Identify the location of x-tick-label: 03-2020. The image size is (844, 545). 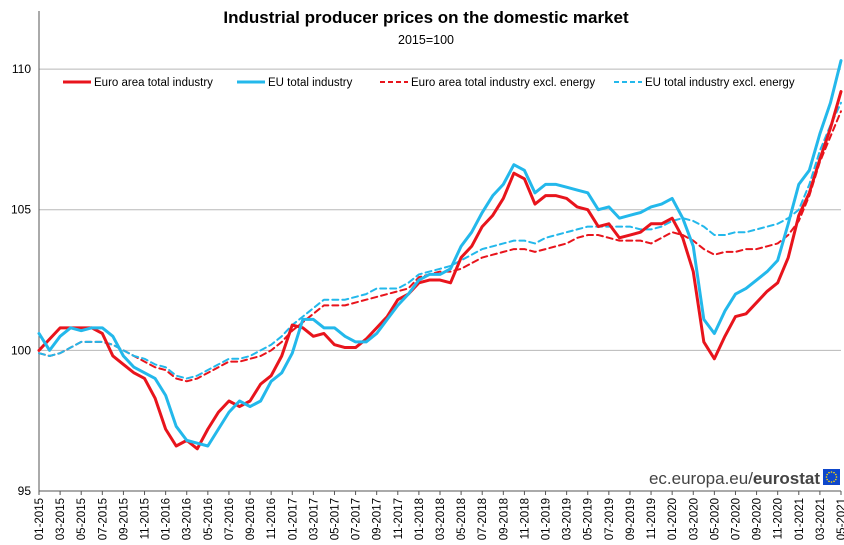
(694, 519).